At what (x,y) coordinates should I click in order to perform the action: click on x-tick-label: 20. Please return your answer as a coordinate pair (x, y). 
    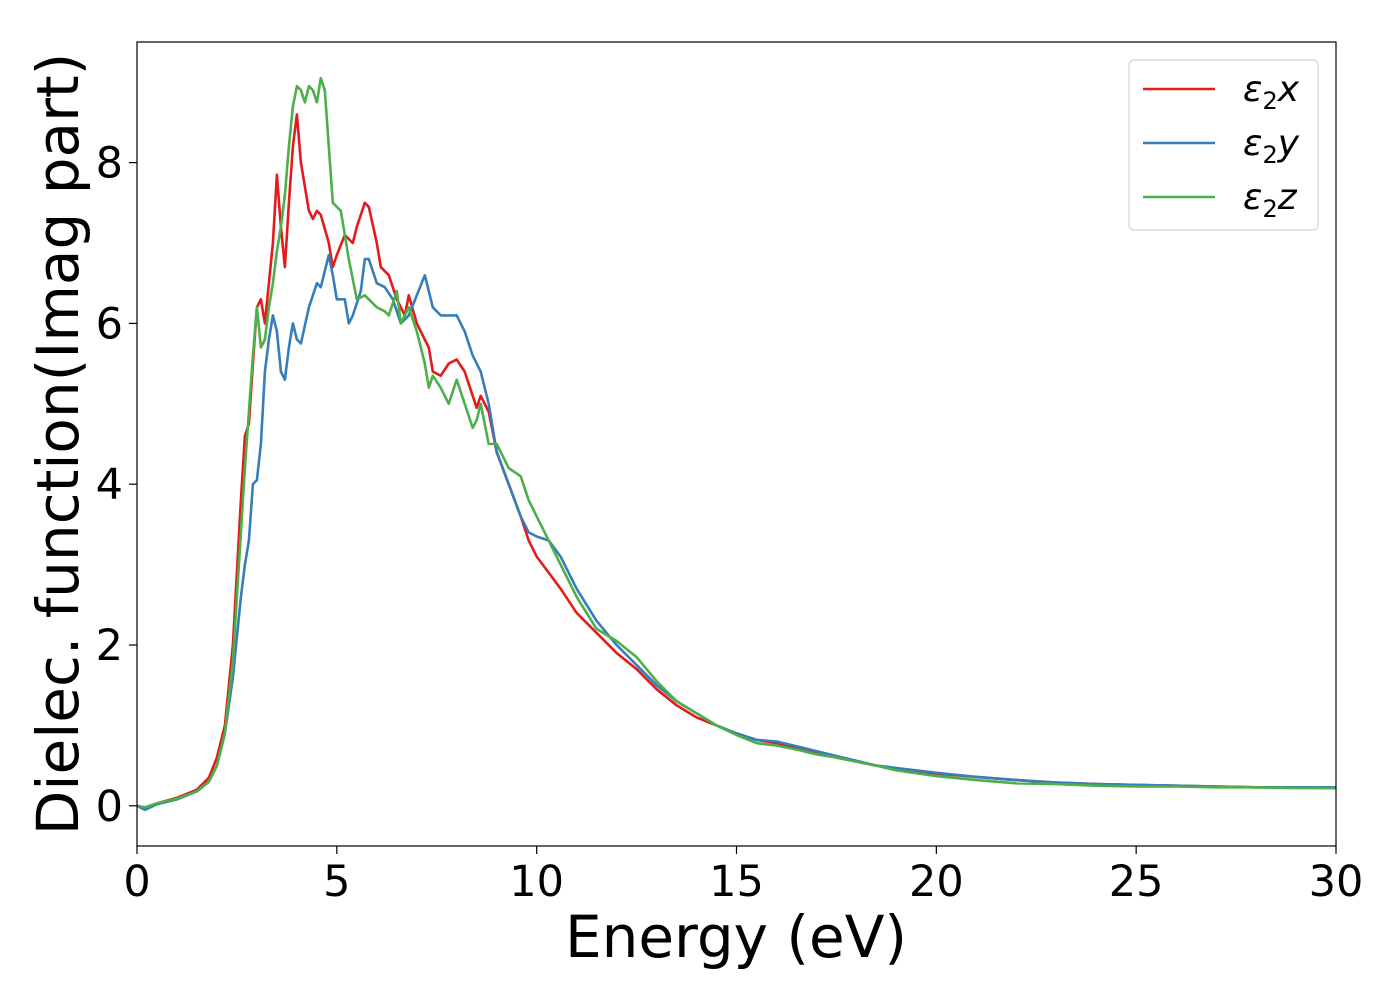
    Looking at the image, I should click on (936, 882).